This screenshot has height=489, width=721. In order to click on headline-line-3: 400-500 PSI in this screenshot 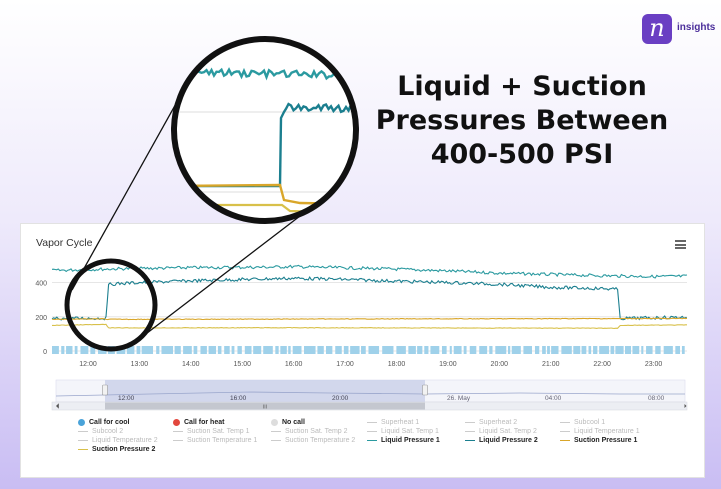, I will do `click(522, 154)`.